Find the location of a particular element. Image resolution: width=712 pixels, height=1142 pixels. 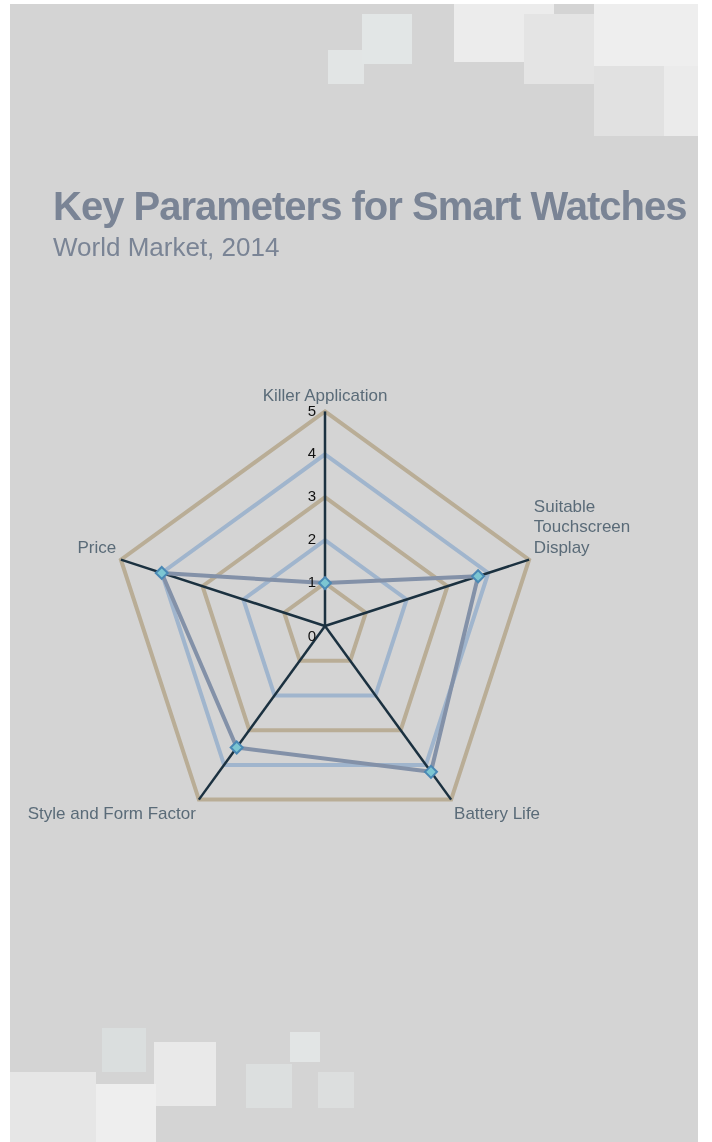

y-tick-label: 2 is located at coordinates (311, 539).